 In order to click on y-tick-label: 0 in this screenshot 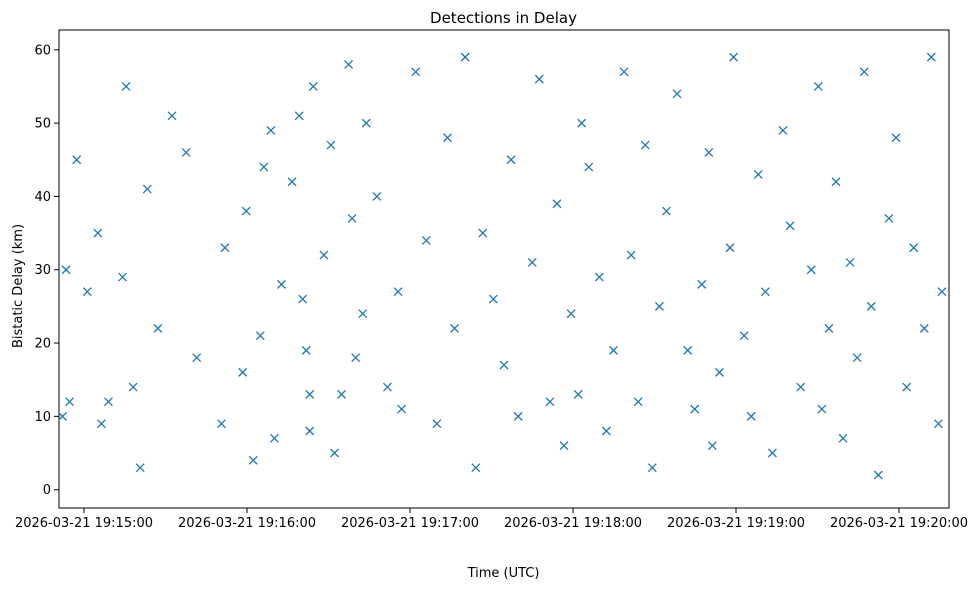, I will do `click(47, 490)`.